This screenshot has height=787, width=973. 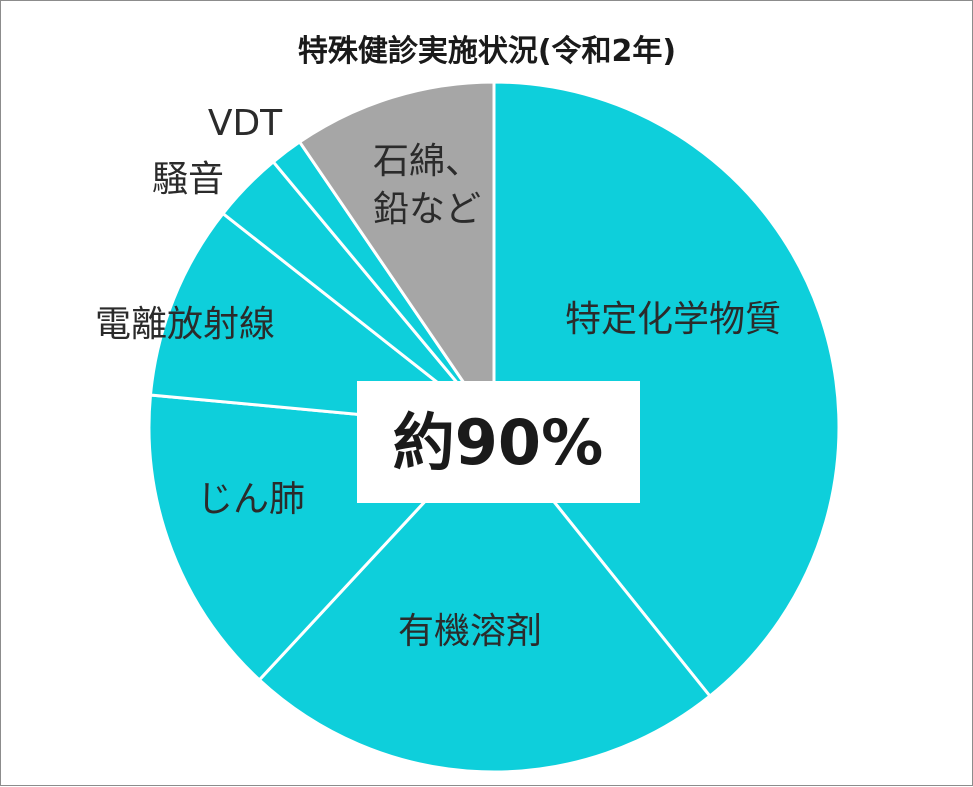 What do you see at coordinates (427, 185) in the screenshot?
I see `slice-label: 石綿、鉛など` at bounding box center [427, 185].